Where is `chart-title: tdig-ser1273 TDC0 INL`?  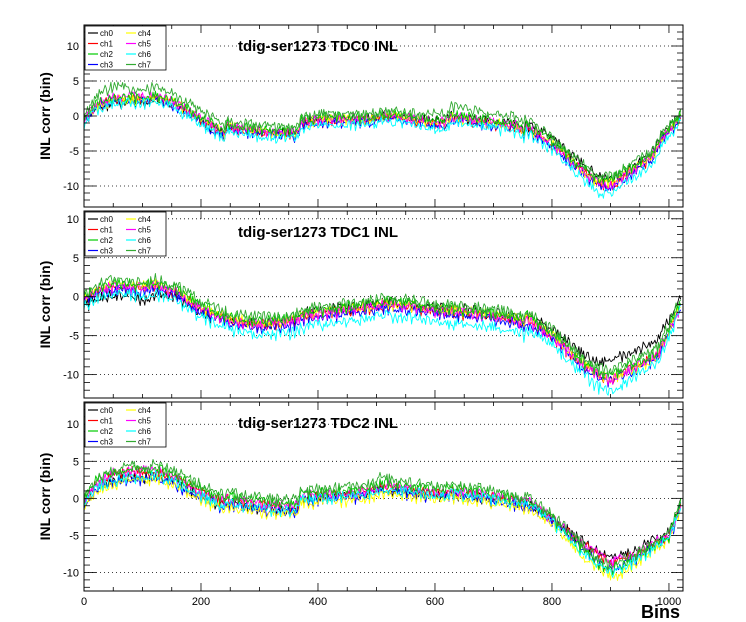 chart-title: tdig-ser1273 TDC0 INL is located at coordinates (318, 46).